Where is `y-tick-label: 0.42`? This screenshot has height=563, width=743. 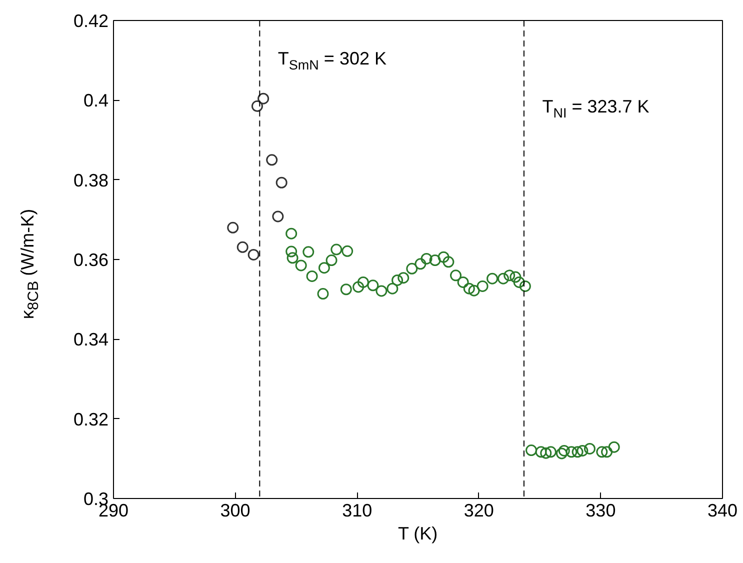
y-tick-label: 0.42 is located at coordinates (91, 21).